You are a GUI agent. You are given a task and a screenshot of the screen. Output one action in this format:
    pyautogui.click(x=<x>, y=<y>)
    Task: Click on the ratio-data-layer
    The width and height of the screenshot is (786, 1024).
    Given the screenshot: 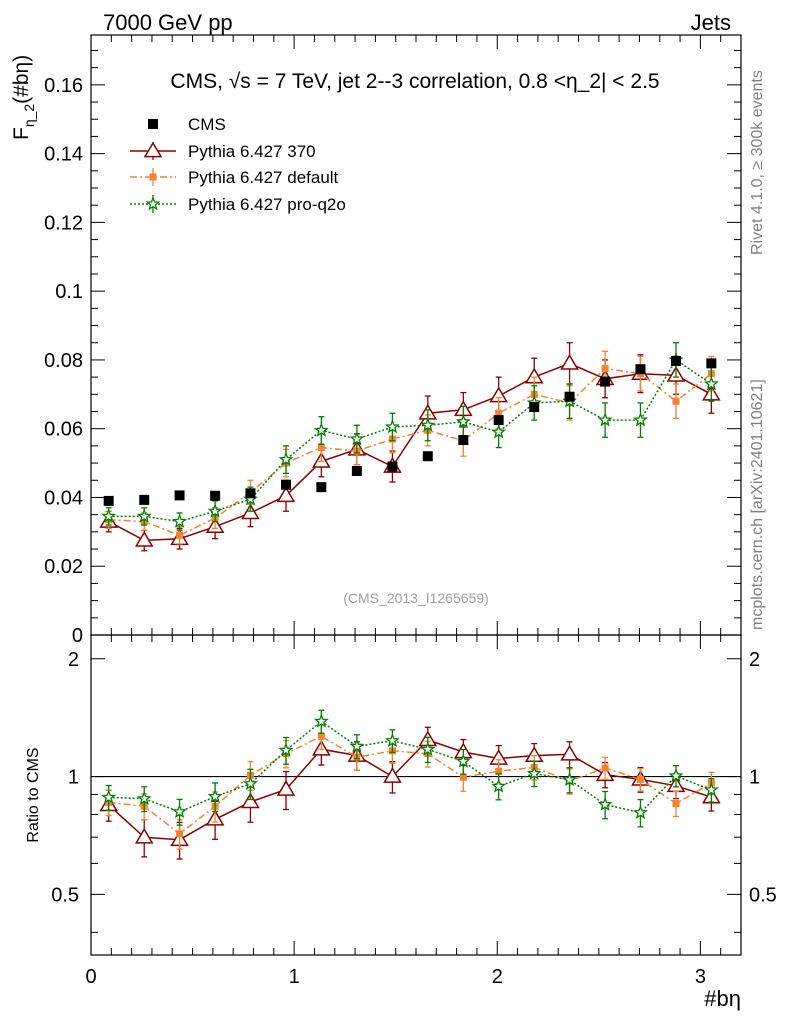 What is the action you would take?
    pyautogui.click(x=410, y=784)
    